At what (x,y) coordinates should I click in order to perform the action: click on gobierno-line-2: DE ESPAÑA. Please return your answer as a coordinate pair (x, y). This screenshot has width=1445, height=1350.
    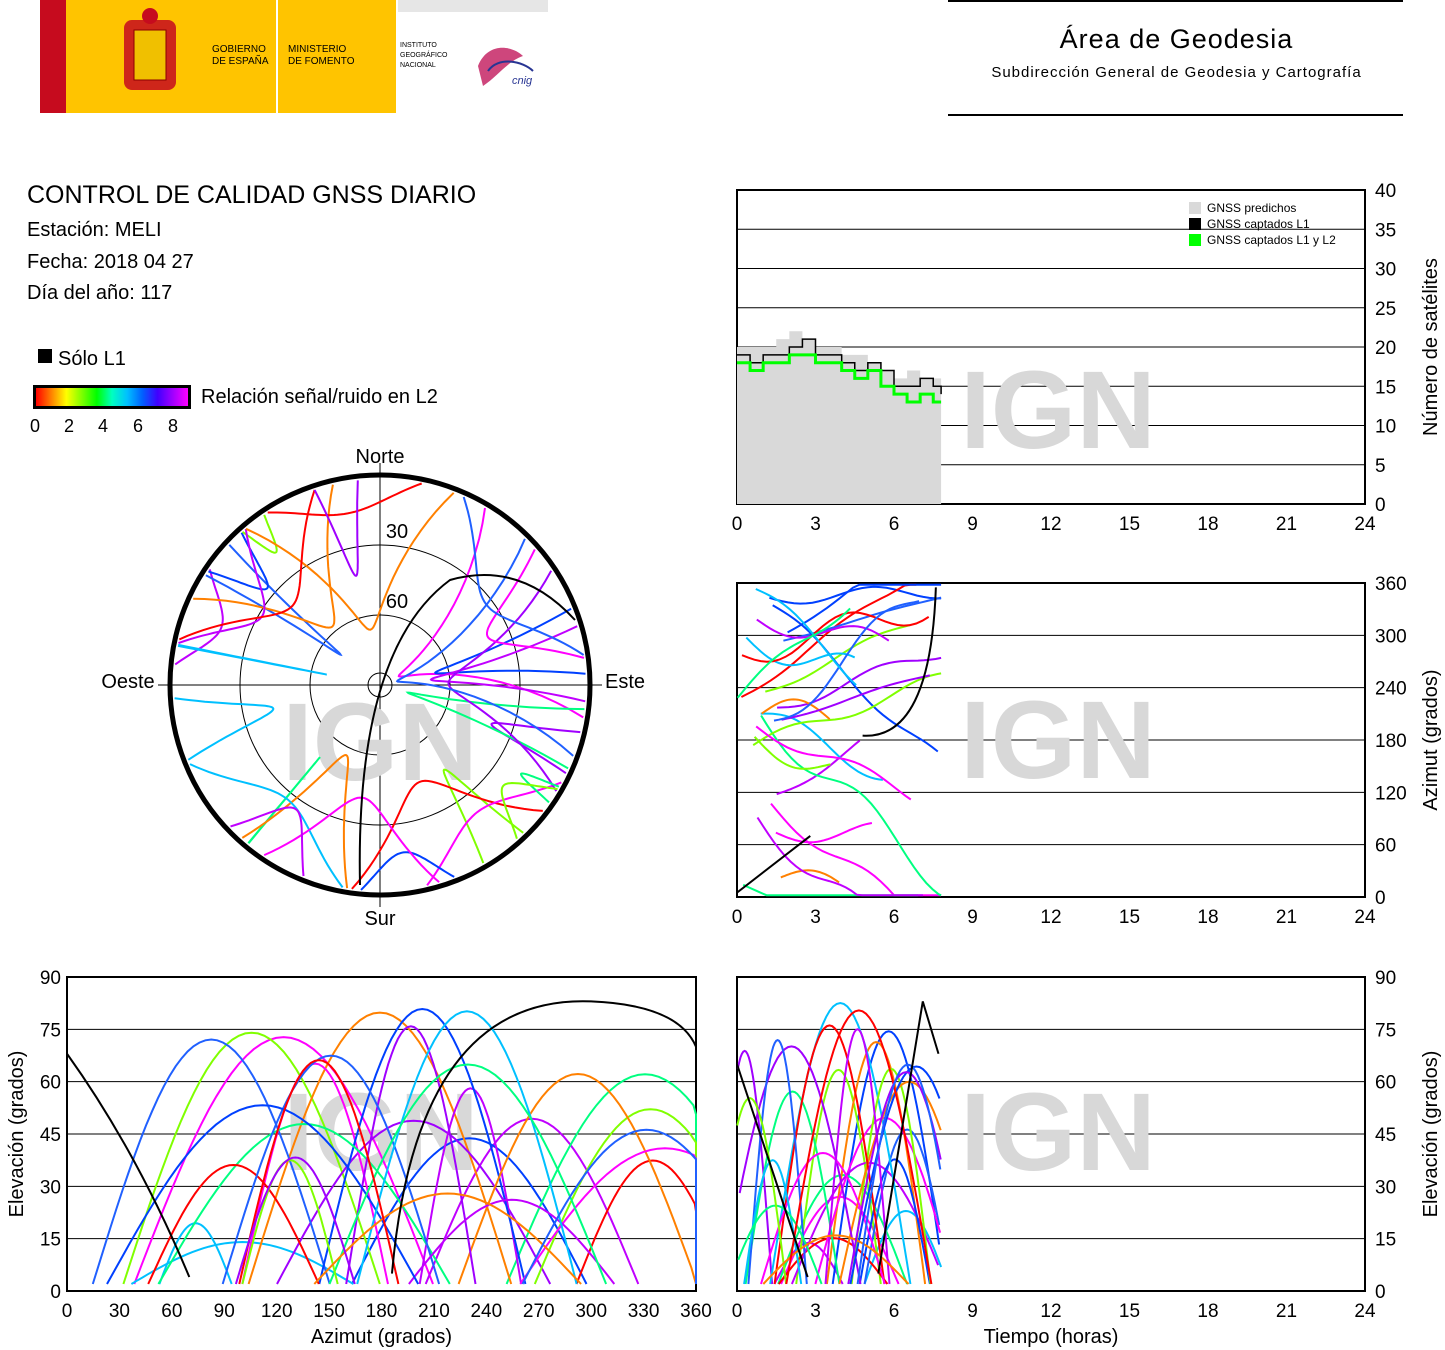
    Looking at the image, I should click on (240, 61).